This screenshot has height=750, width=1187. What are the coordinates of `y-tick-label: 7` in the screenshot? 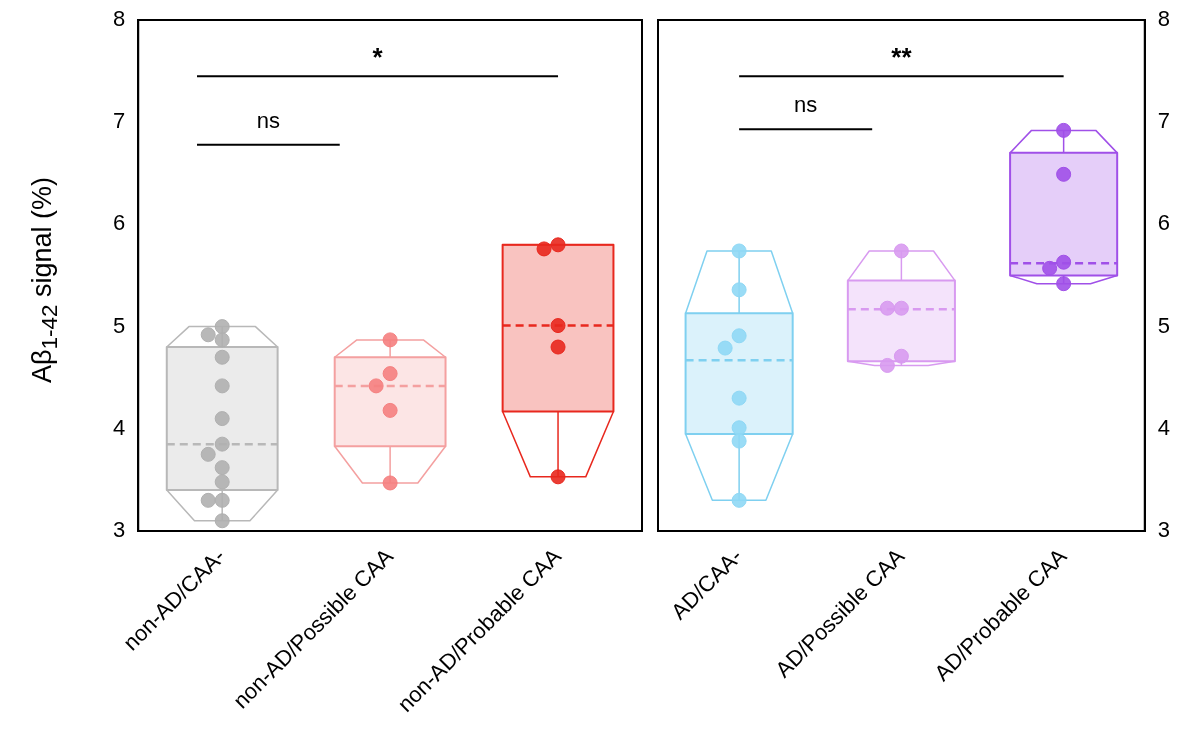 It's located at (119, 121).